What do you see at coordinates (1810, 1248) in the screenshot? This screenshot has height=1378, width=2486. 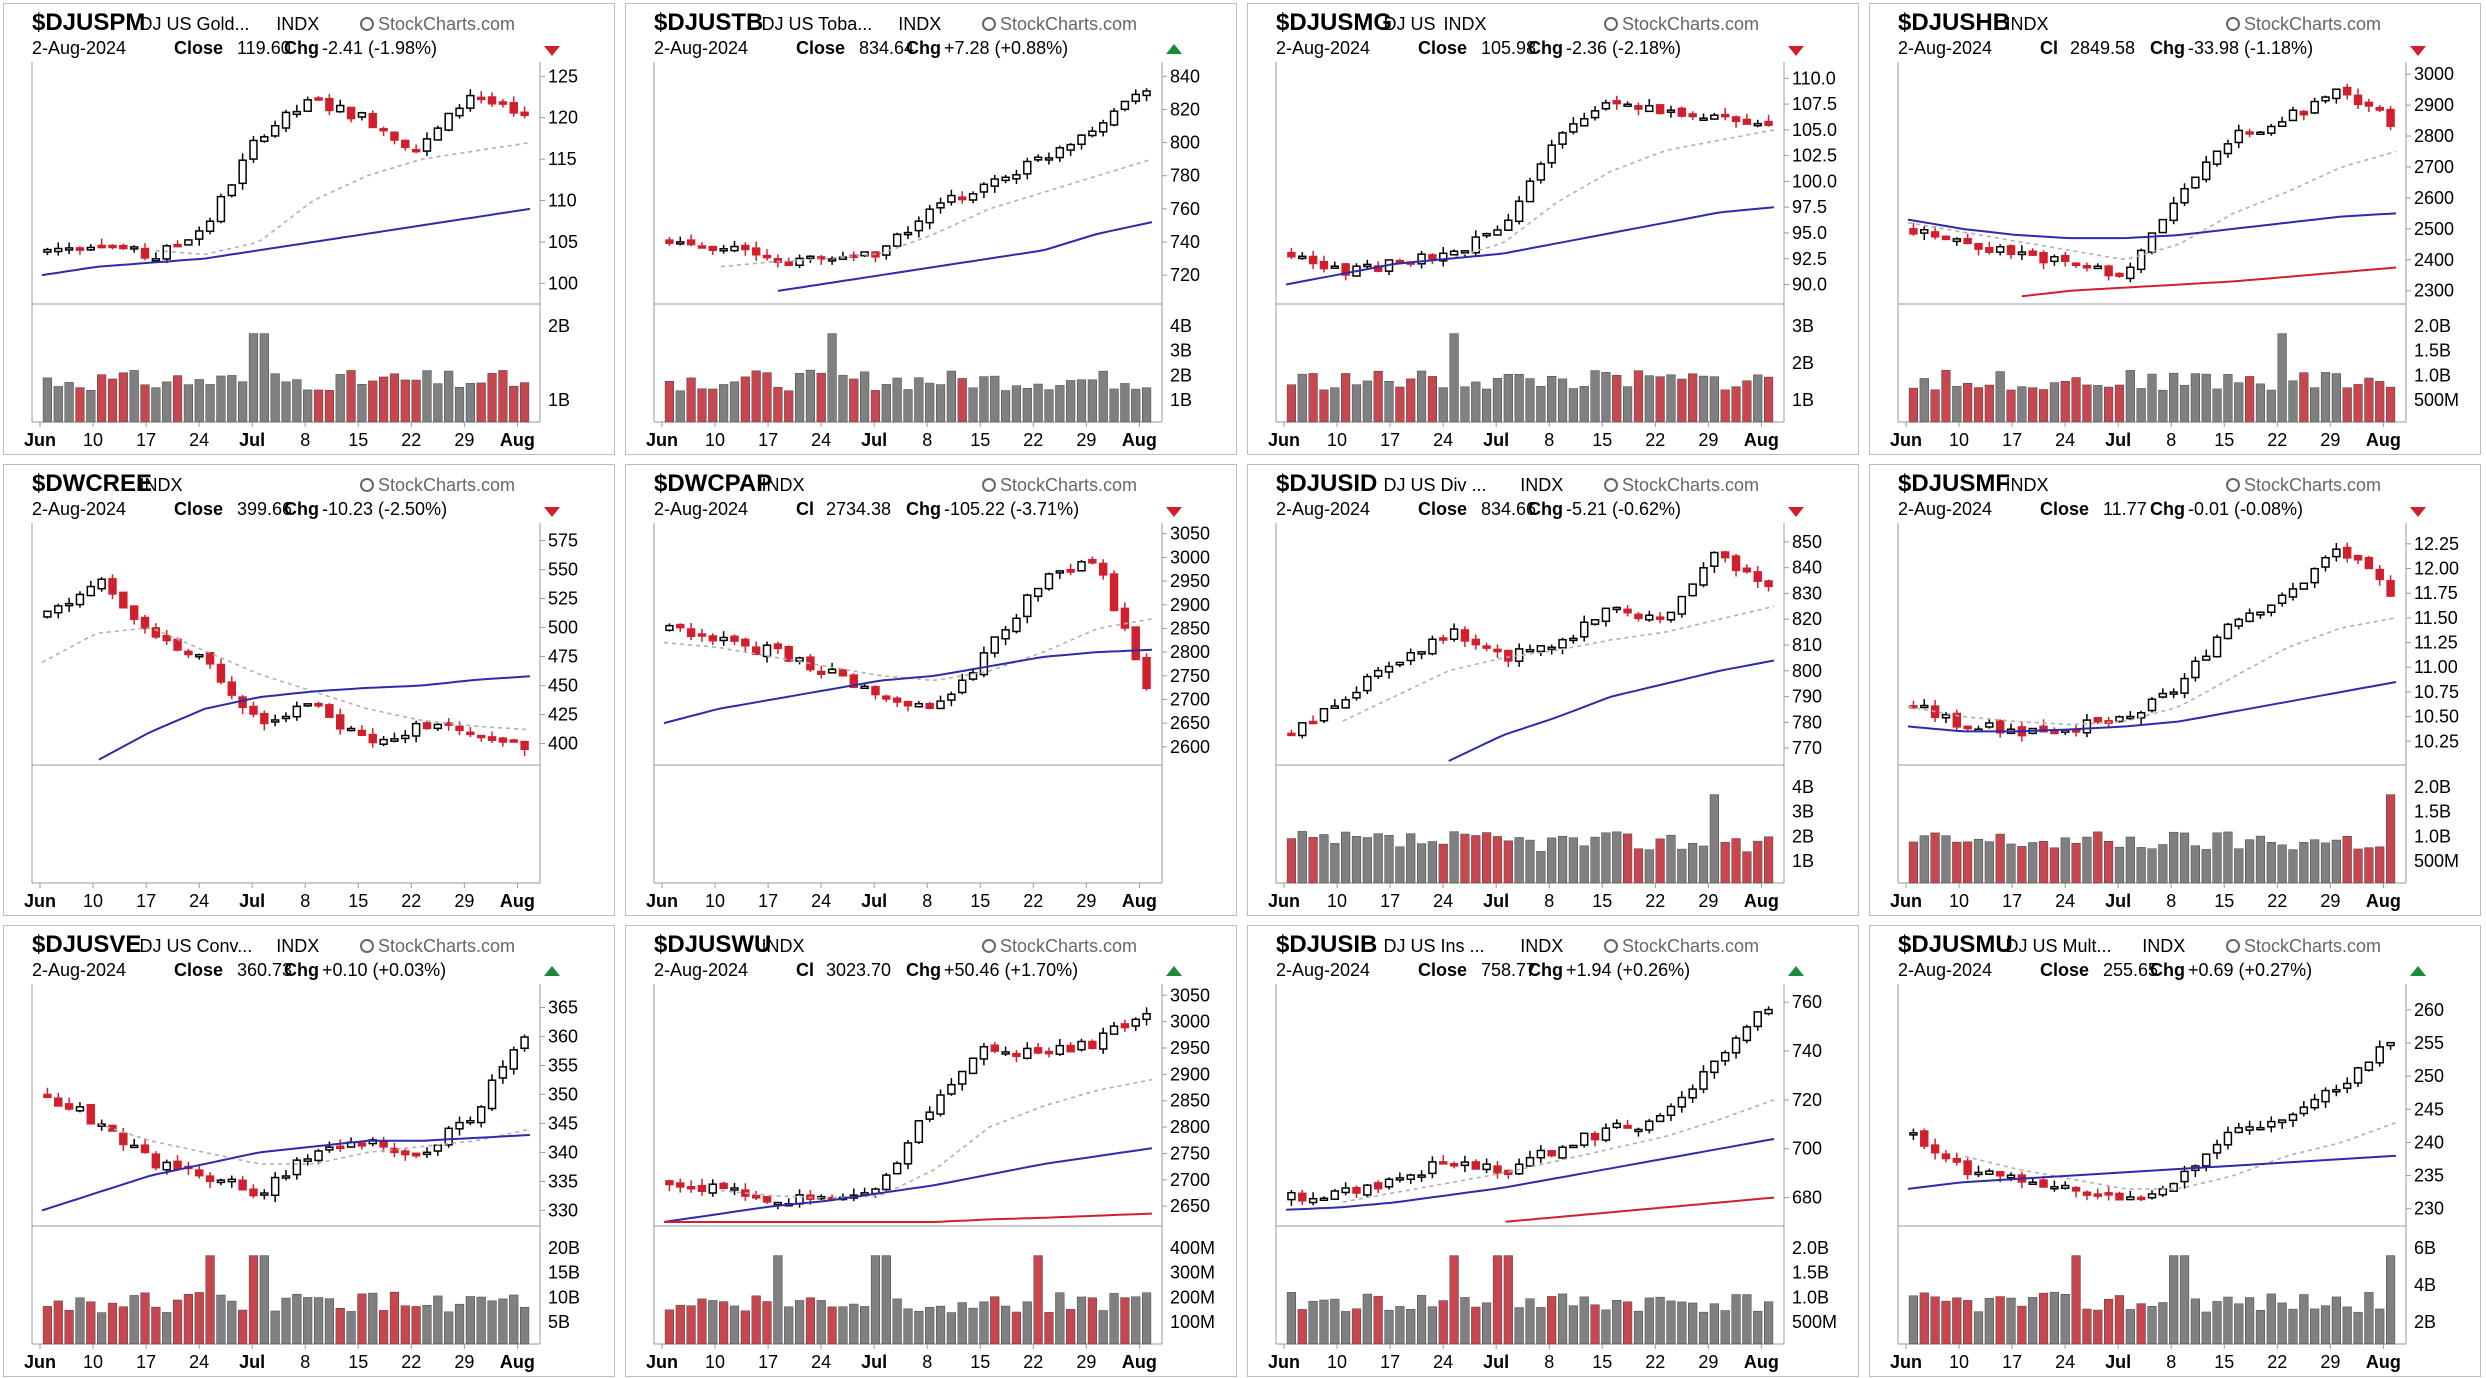 I see `volume-tick-label: 2.0B` at bounding box center [1810, 1248].